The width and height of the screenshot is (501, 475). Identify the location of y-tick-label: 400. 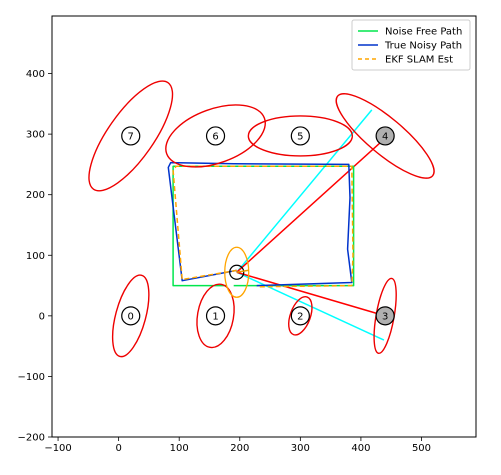
(35, 74).